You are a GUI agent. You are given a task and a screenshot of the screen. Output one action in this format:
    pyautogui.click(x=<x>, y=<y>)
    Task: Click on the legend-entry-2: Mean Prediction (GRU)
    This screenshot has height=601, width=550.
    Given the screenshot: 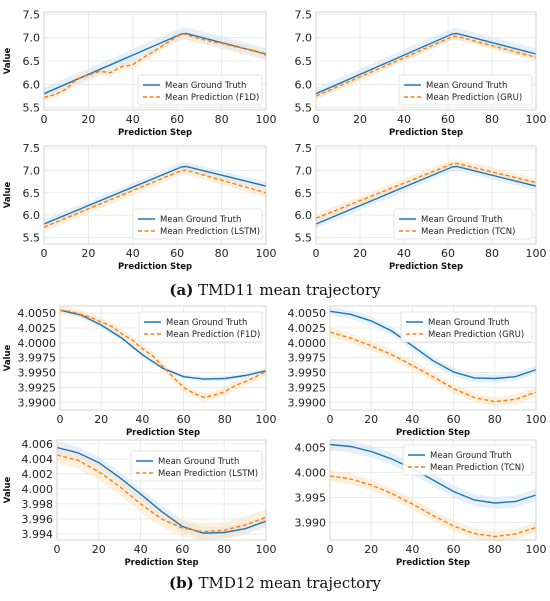 What is the action you would take?
    pyautogui.click(x=476, y=335)
    